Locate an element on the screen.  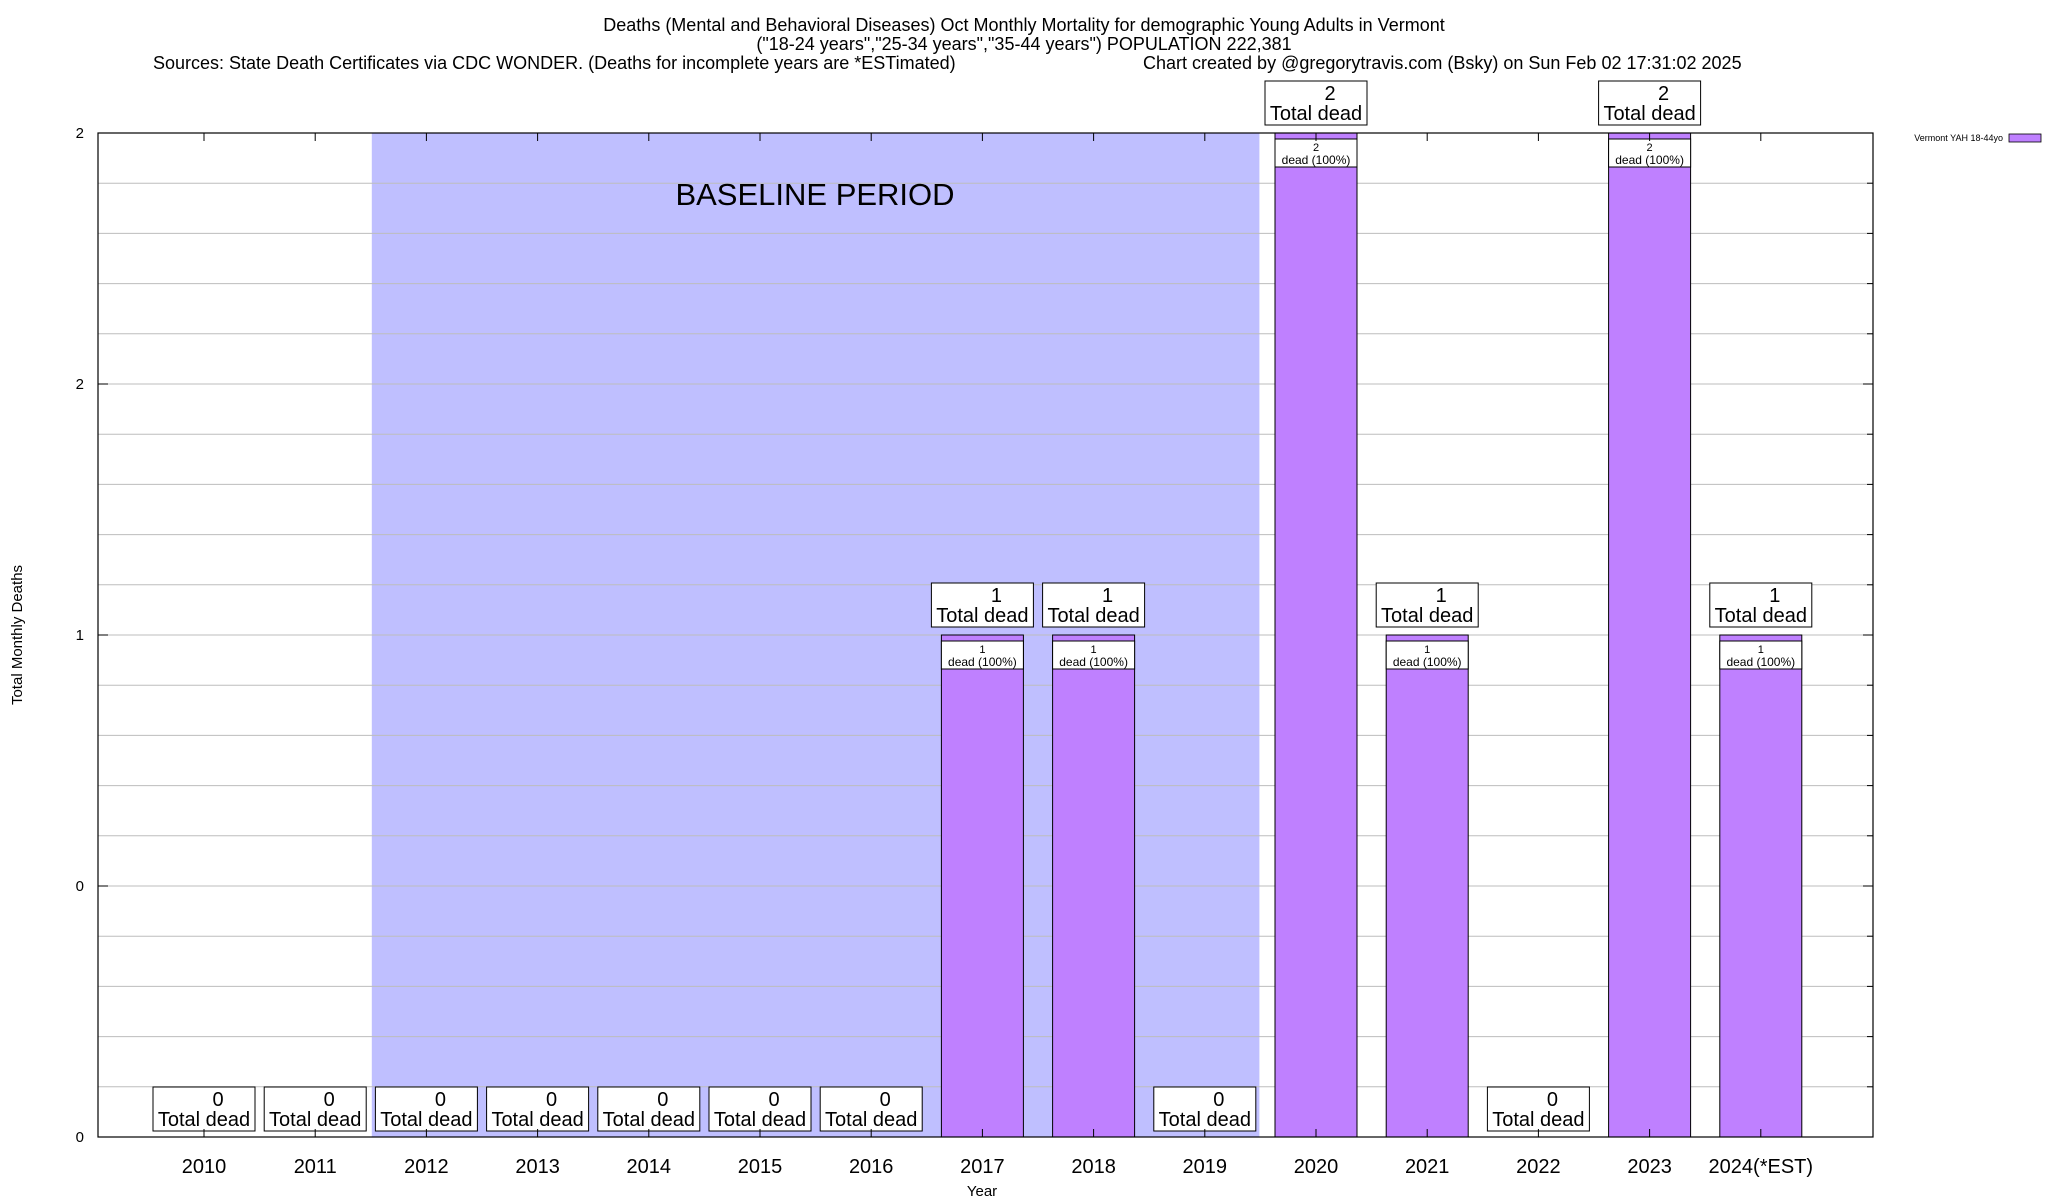
legend: Vermont YAH 18-44yo is located at coordinates (1978, 138).